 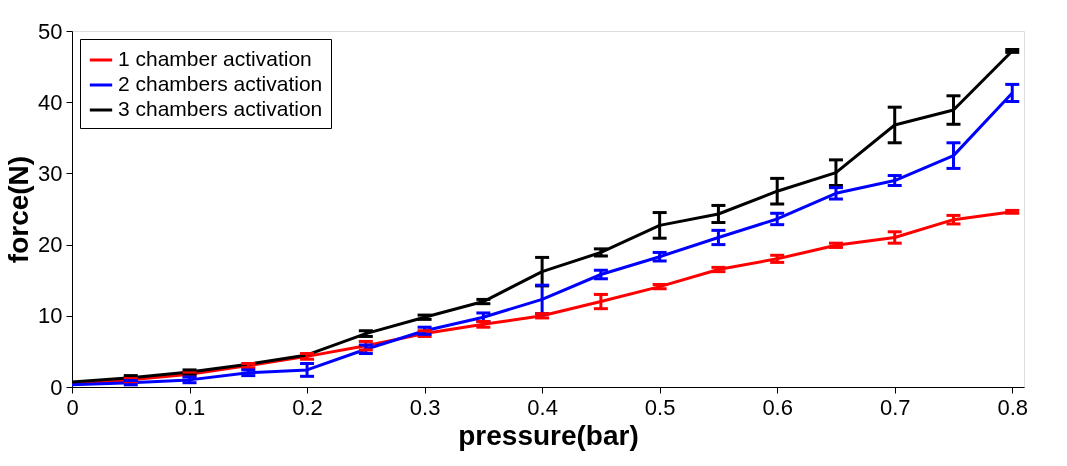 I want to click on y-tick-label: 20, so click(x=50, y=245).